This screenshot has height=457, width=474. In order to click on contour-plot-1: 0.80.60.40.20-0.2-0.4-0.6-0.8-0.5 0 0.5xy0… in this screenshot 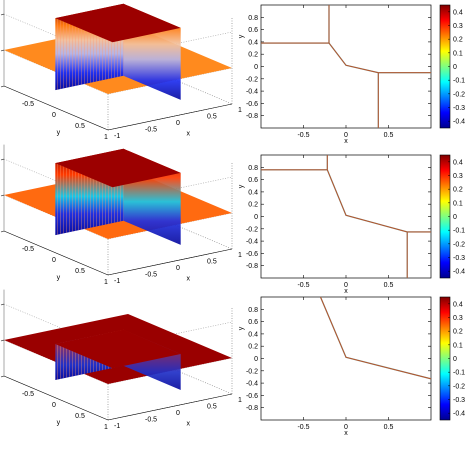, I will do `click(351, 74)`.